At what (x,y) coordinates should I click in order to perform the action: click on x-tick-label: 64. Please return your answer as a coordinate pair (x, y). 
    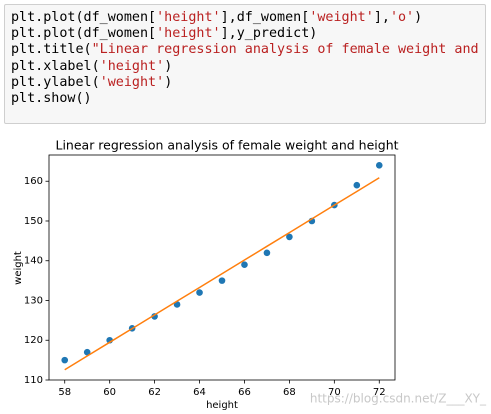
    Looking at the image, I should click on (199, 392).